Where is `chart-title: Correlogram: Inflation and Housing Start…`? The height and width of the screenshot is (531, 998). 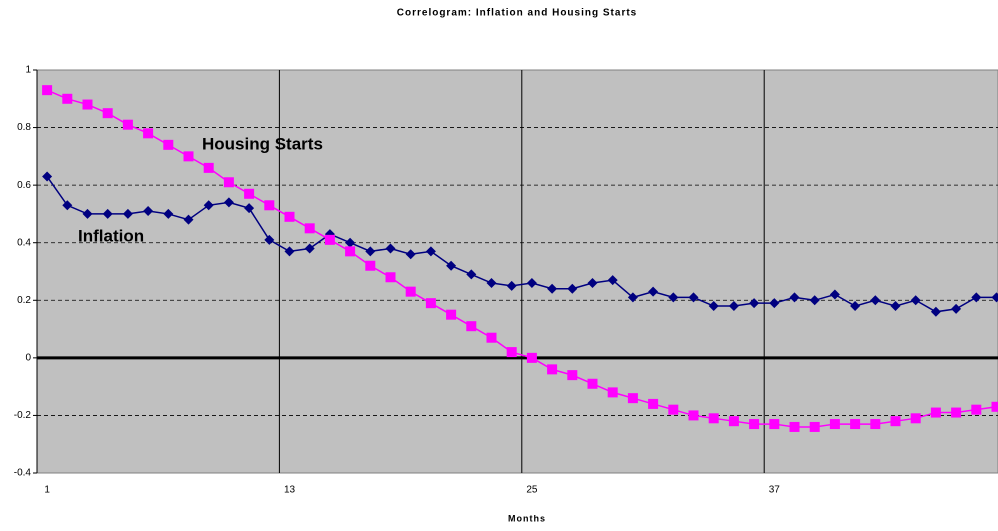
chart-title: Correlogram: Inflation and Housing Start… is located at coordinates (517, 13).